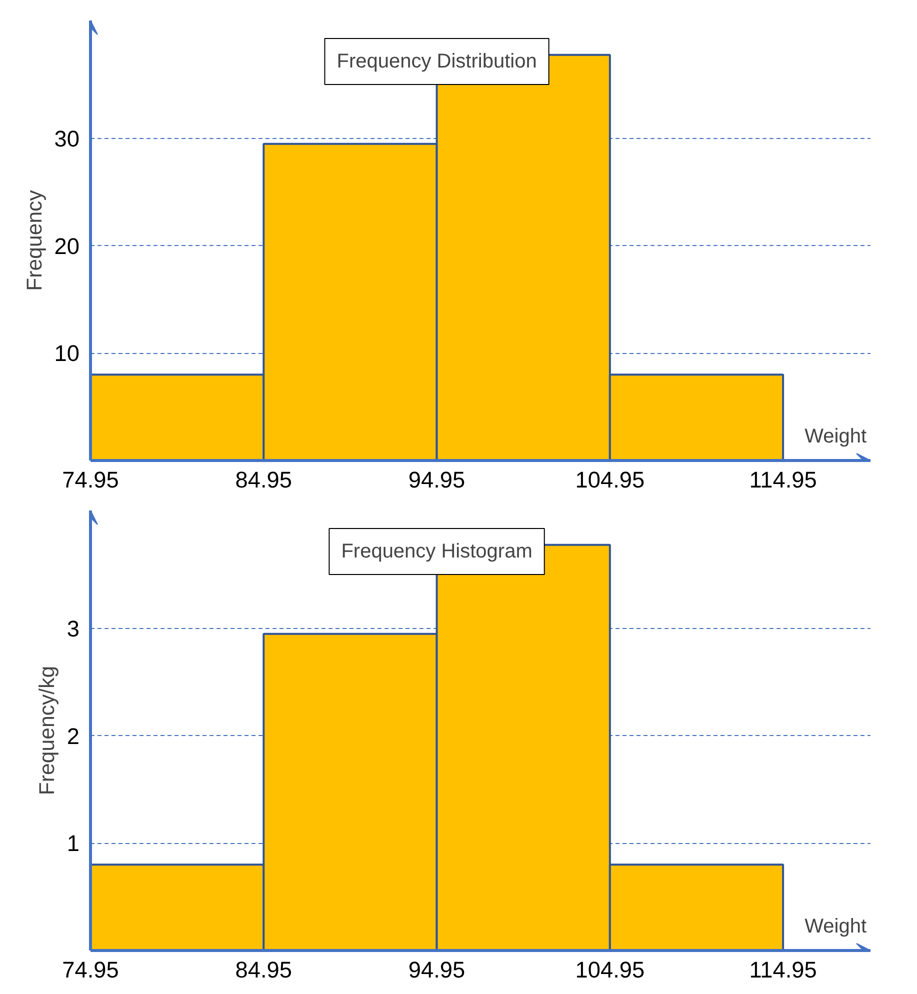 This screenshot has width=917, height=994. I want to click on text: Frequency Histogram, so click(436, 551).